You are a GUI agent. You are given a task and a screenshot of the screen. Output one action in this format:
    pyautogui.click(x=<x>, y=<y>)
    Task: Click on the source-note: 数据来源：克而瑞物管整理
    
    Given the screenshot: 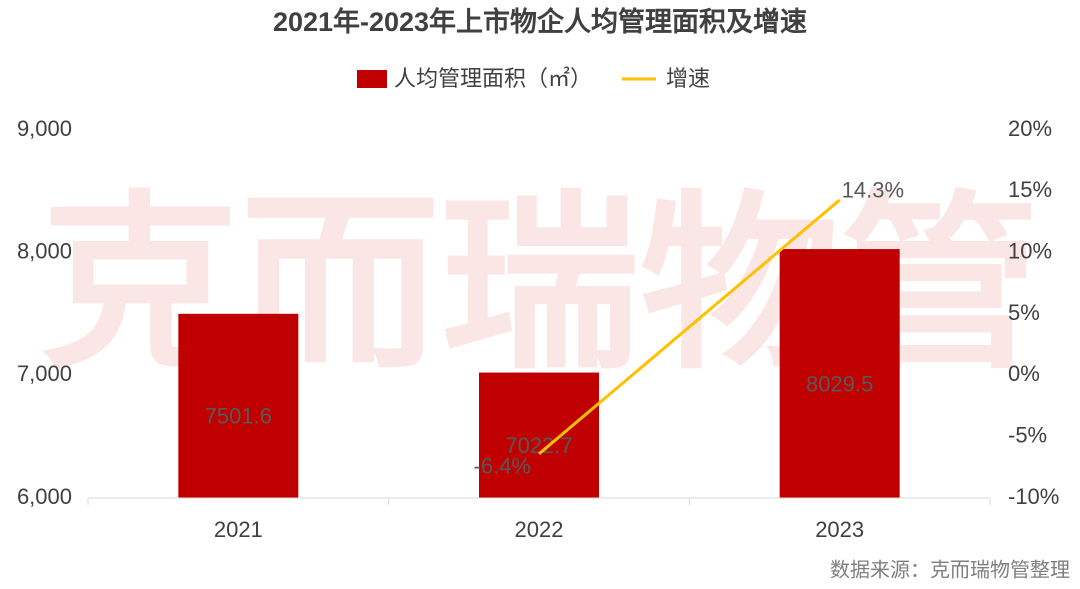 What is the action you would take?
    pyautogui.click(x=950, y=569)
    